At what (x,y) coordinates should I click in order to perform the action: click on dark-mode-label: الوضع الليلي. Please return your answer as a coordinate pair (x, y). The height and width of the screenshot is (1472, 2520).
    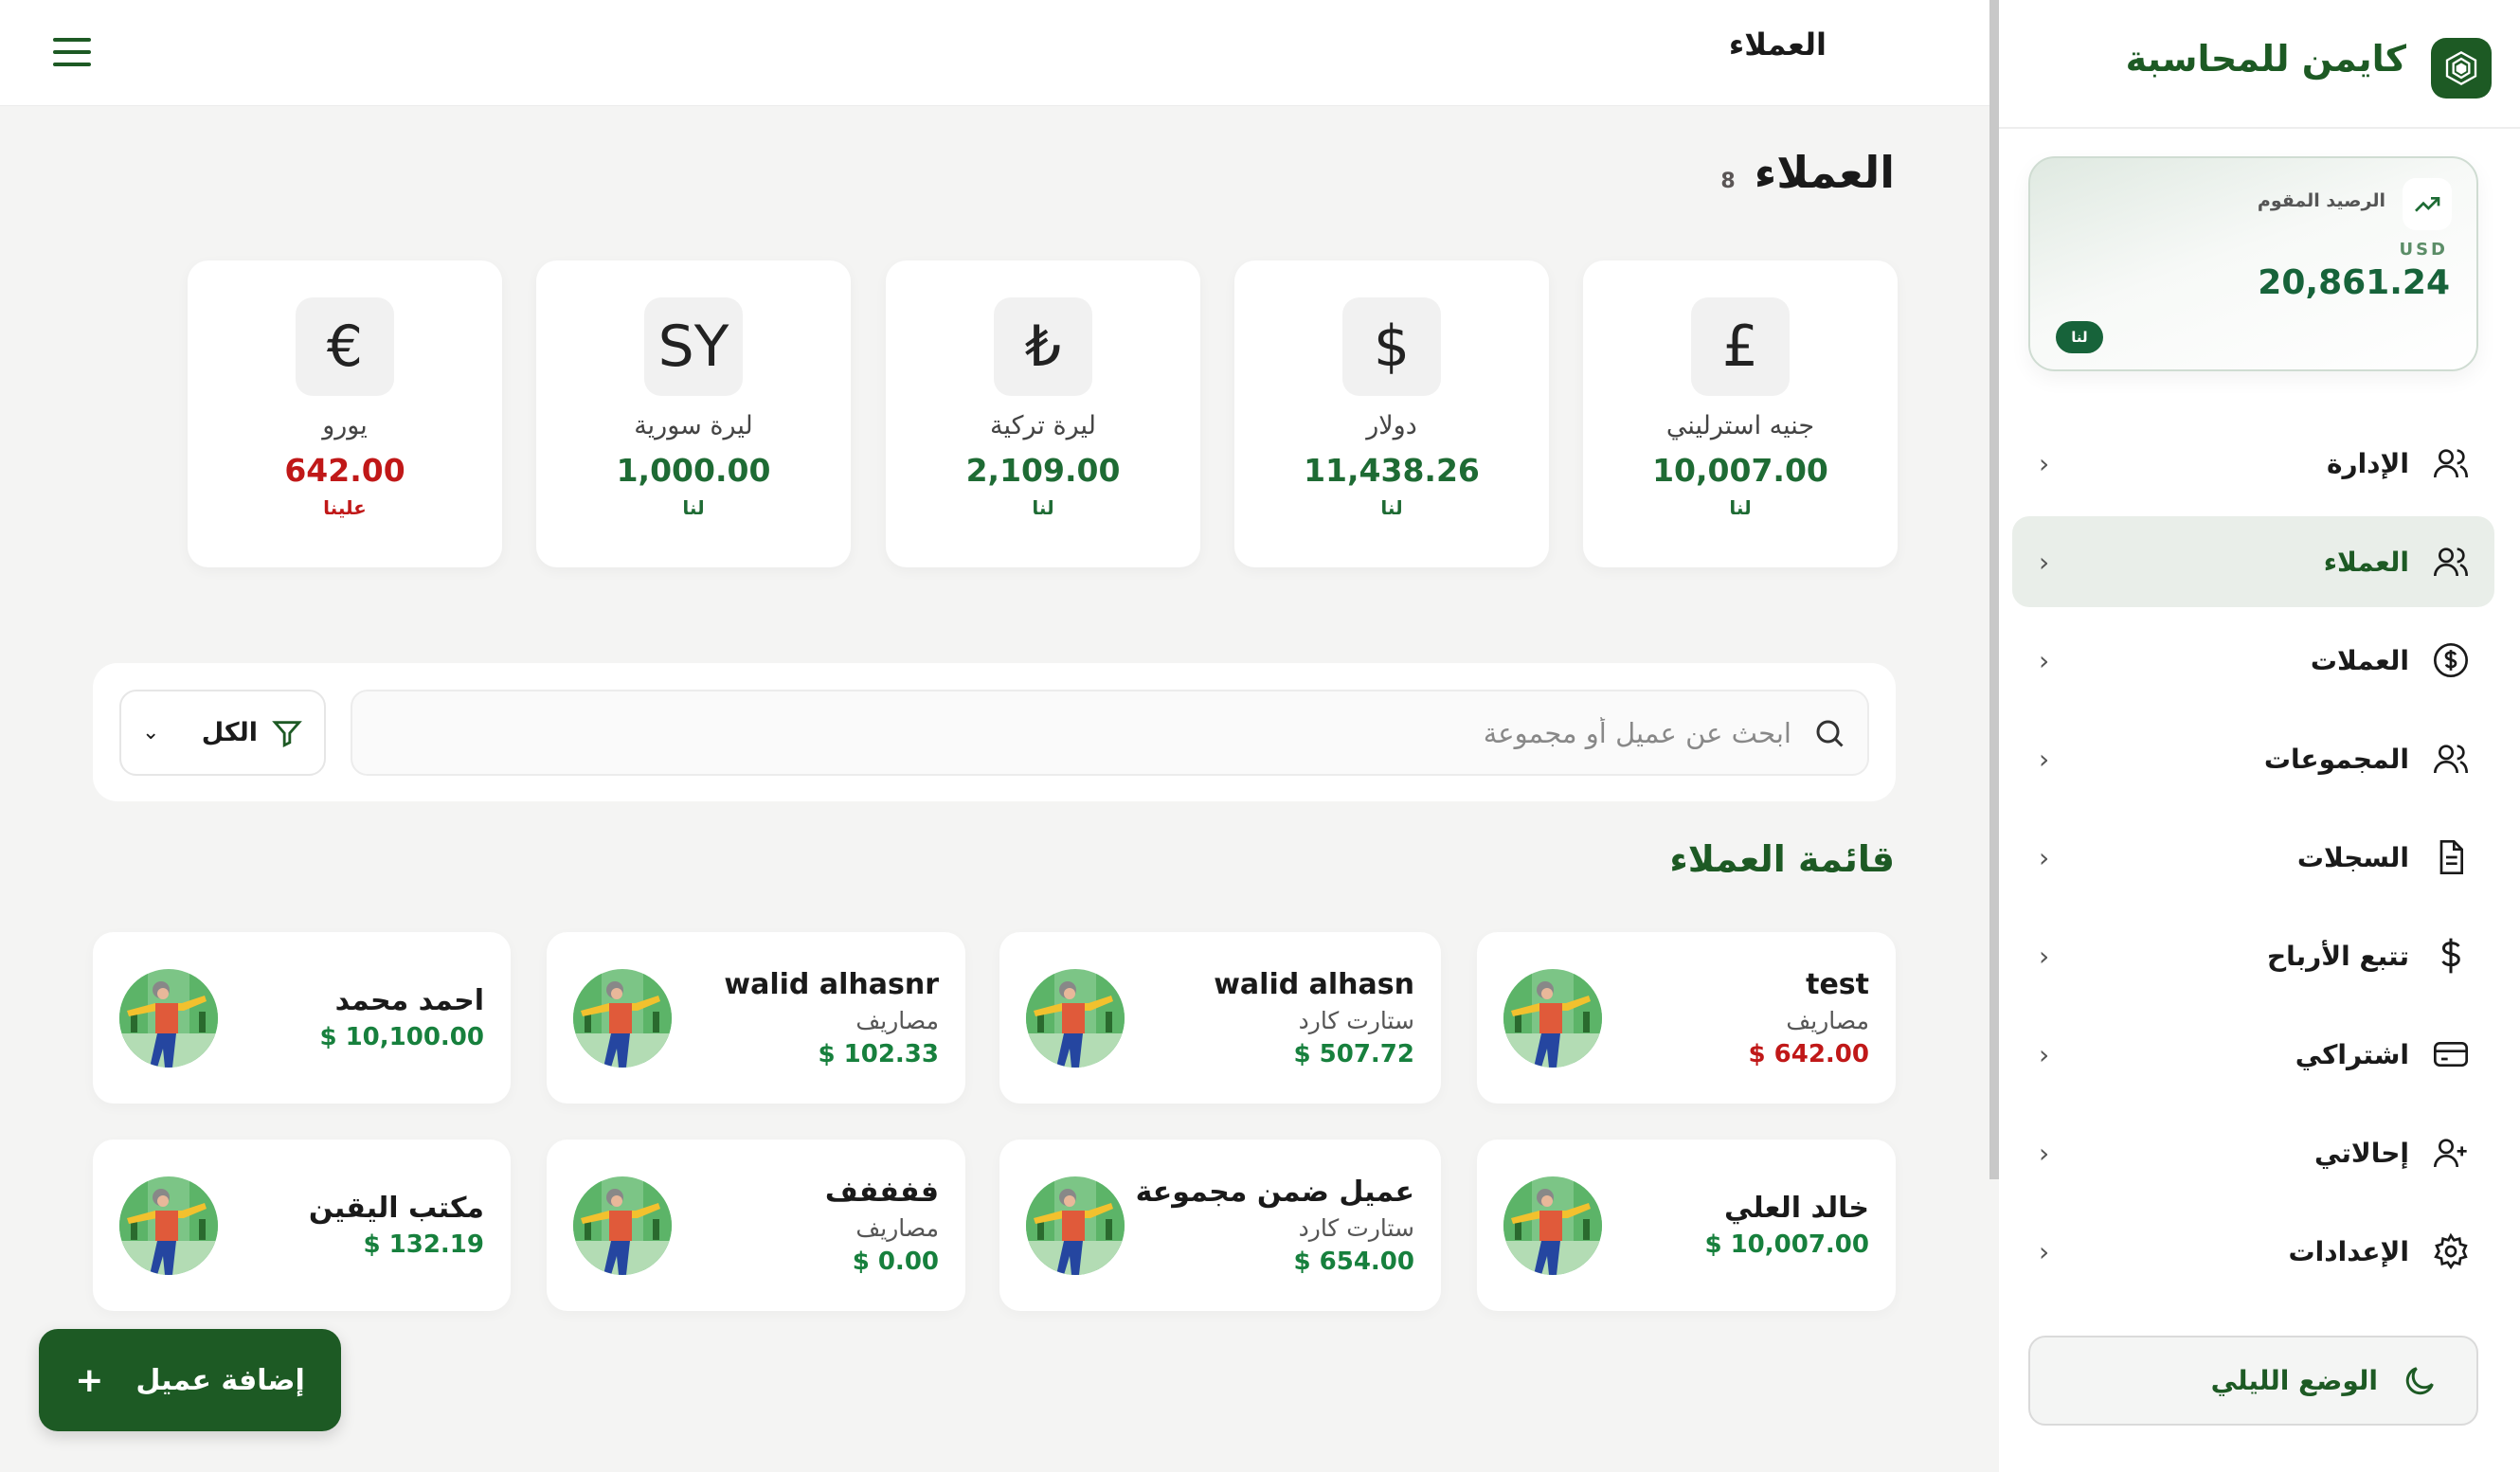
    Looking at the image, I should click on (2294, 1380).